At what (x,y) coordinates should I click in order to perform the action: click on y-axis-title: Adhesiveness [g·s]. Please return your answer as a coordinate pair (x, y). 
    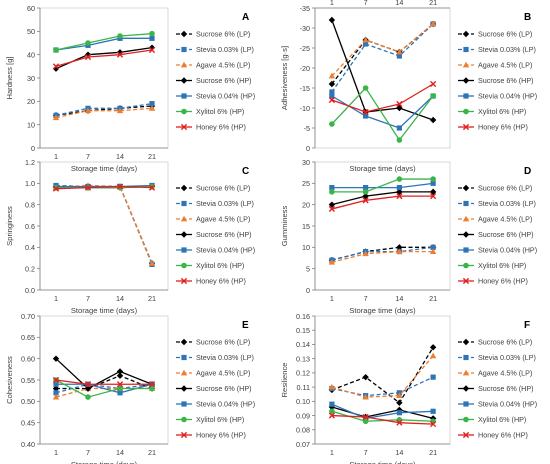
    Looking at the image, I should click on (284, 78).